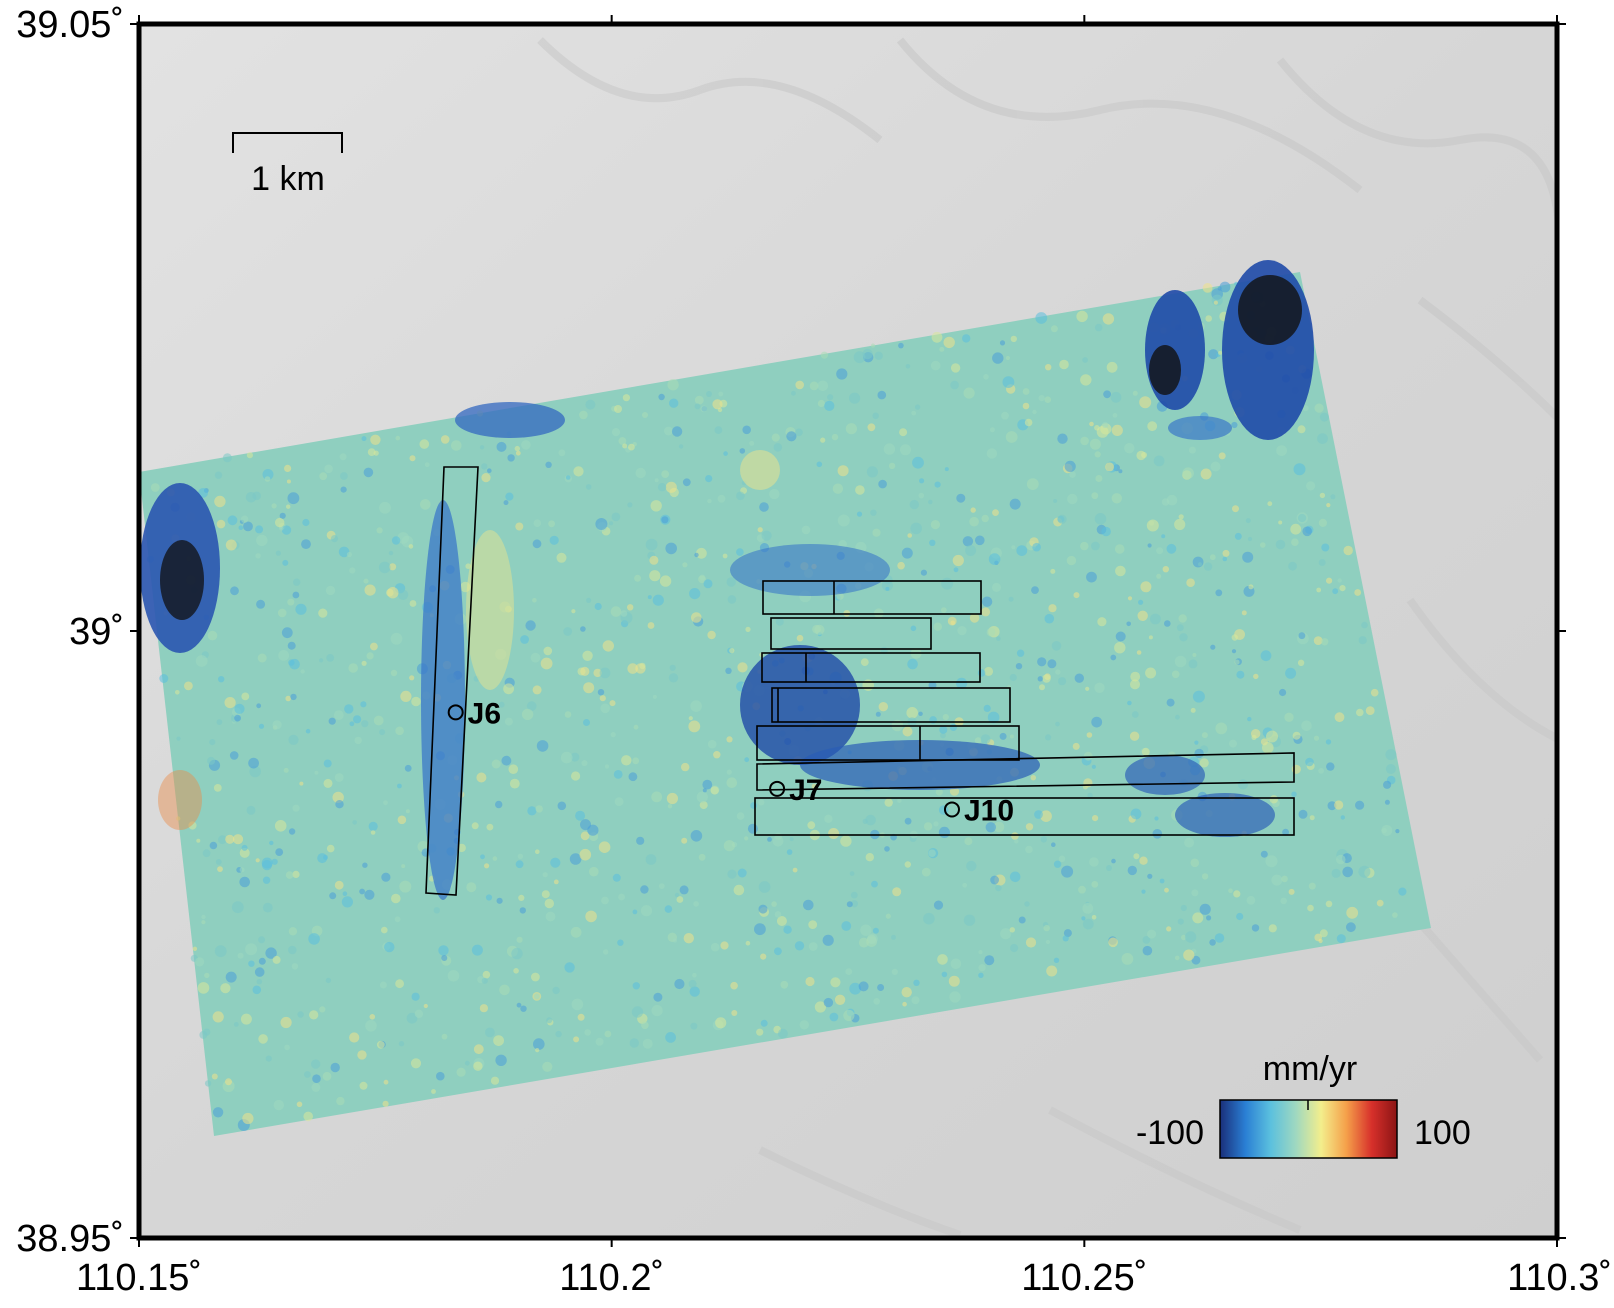 This screenshot has height=1308, width=1614. Describe the element at coordinates (611, 1278) in the screenshot. I see `x-tick-label: 110.2˚` at that location.